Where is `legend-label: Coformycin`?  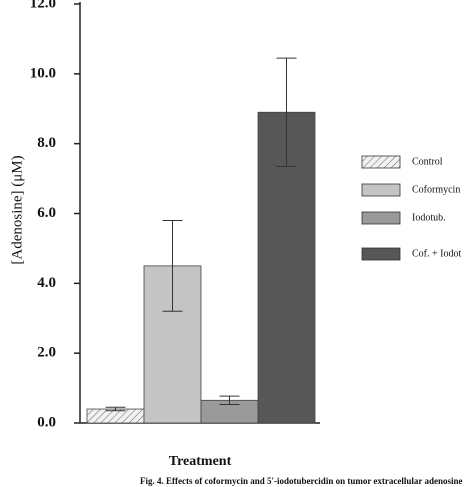
legend-label: Coformycin is located at coordinates (436, 189).